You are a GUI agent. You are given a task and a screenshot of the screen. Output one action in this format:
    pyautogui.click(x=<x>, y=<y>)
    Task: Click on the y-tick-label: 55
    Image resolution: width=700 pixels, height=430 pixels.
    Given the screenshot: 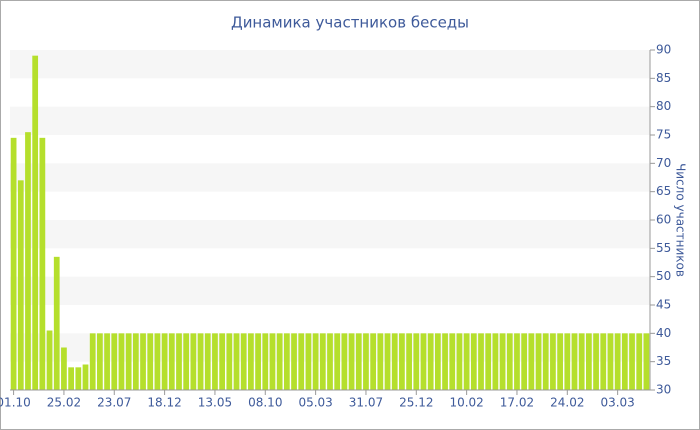 What is the action you would take?
    pyautogui.click(x=663, y=248)
    